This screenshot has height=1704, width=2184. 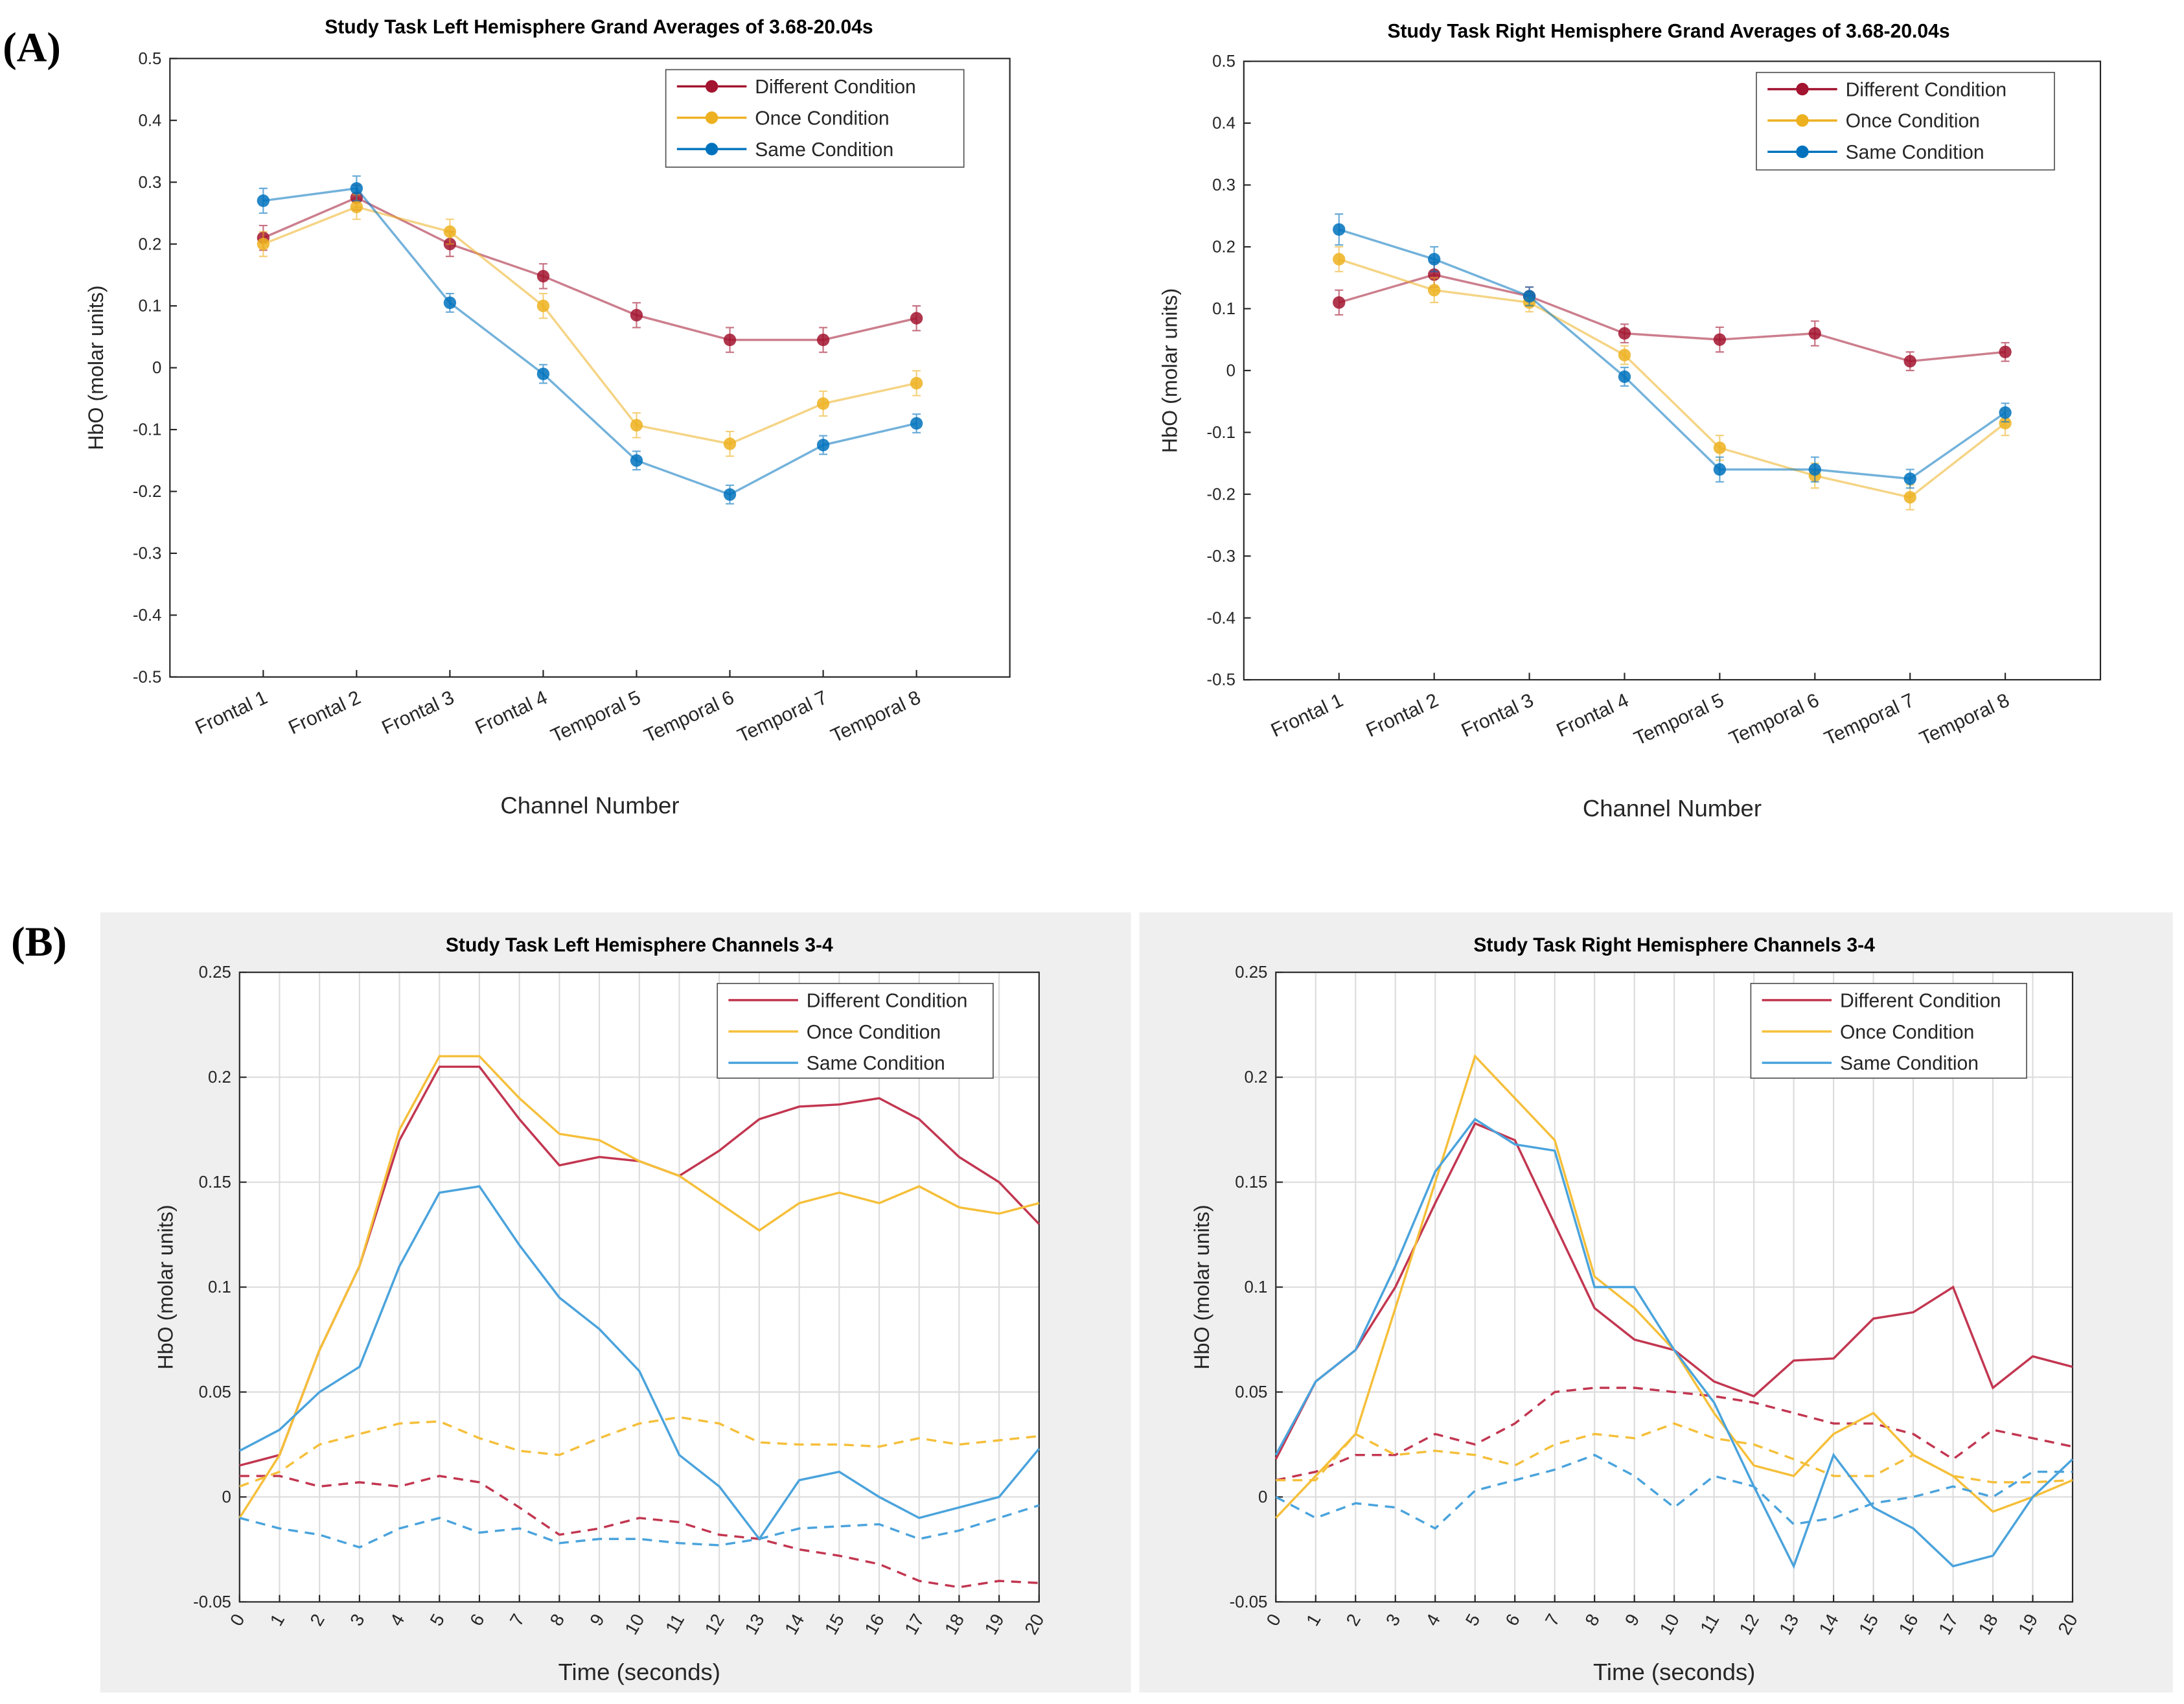 I want to click on y-tick-label: 0.5, so click(x=150, y=59).